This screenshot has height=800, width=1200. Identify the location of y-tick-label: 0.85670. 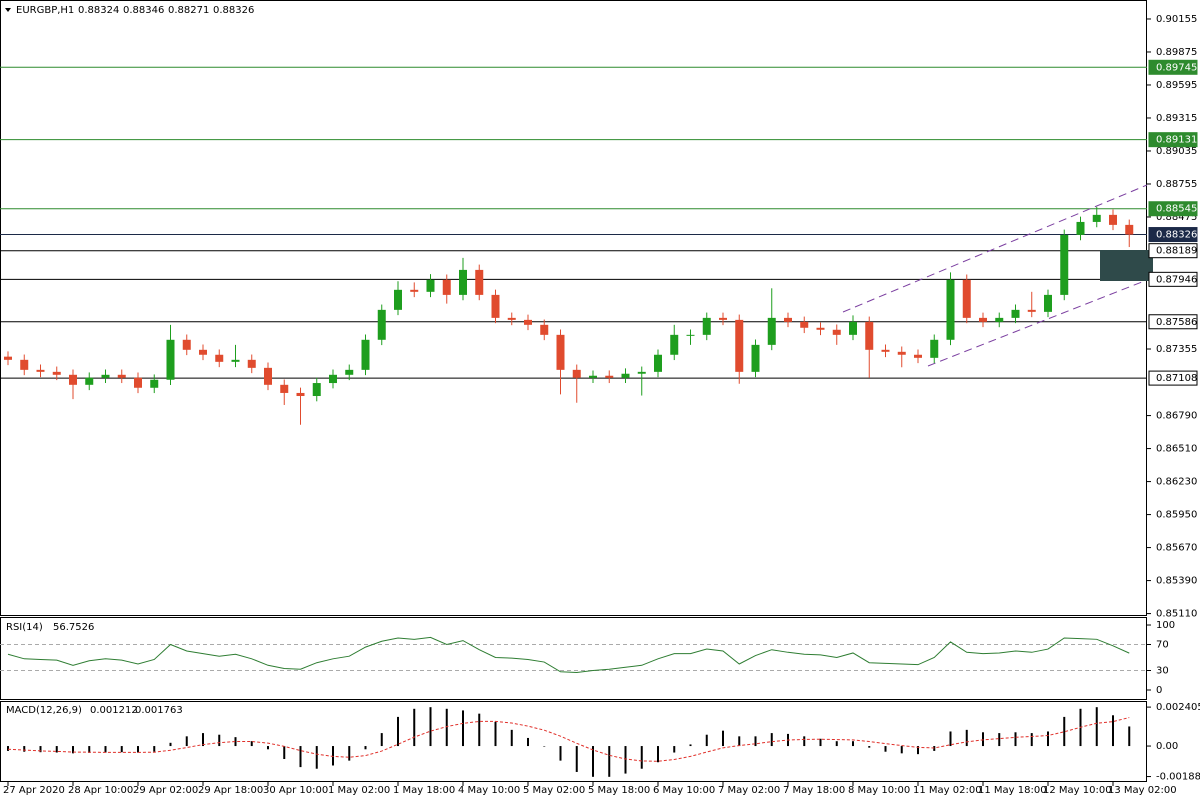
(1176, 548).